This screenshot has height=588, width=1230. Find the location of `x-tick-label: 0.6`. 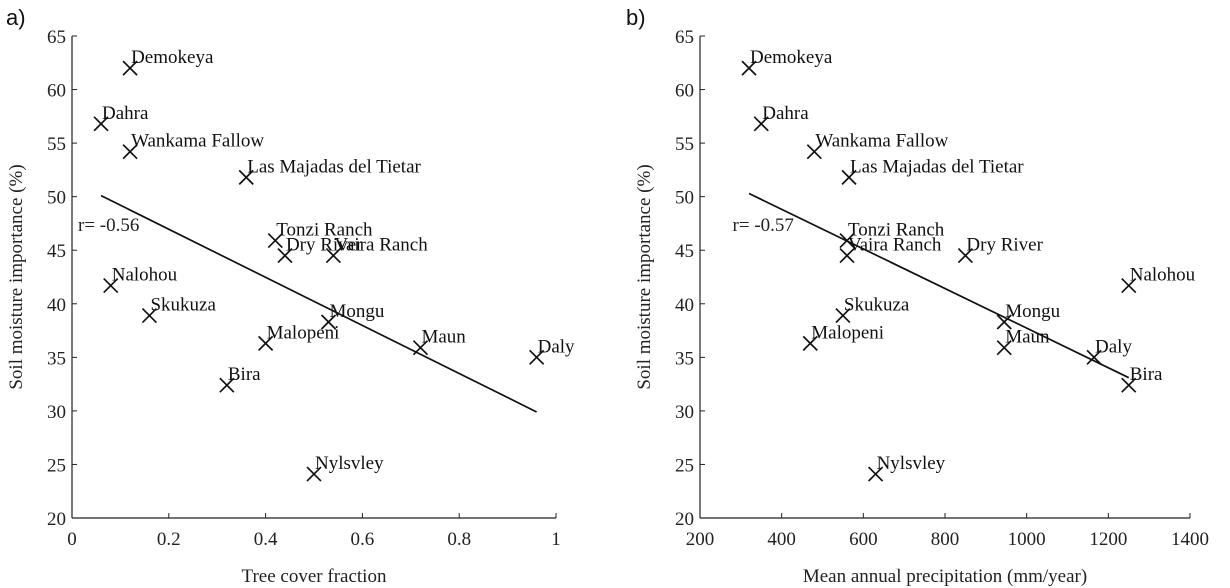

x-tick-label: 0.6 is located at coordinates (363, 539).